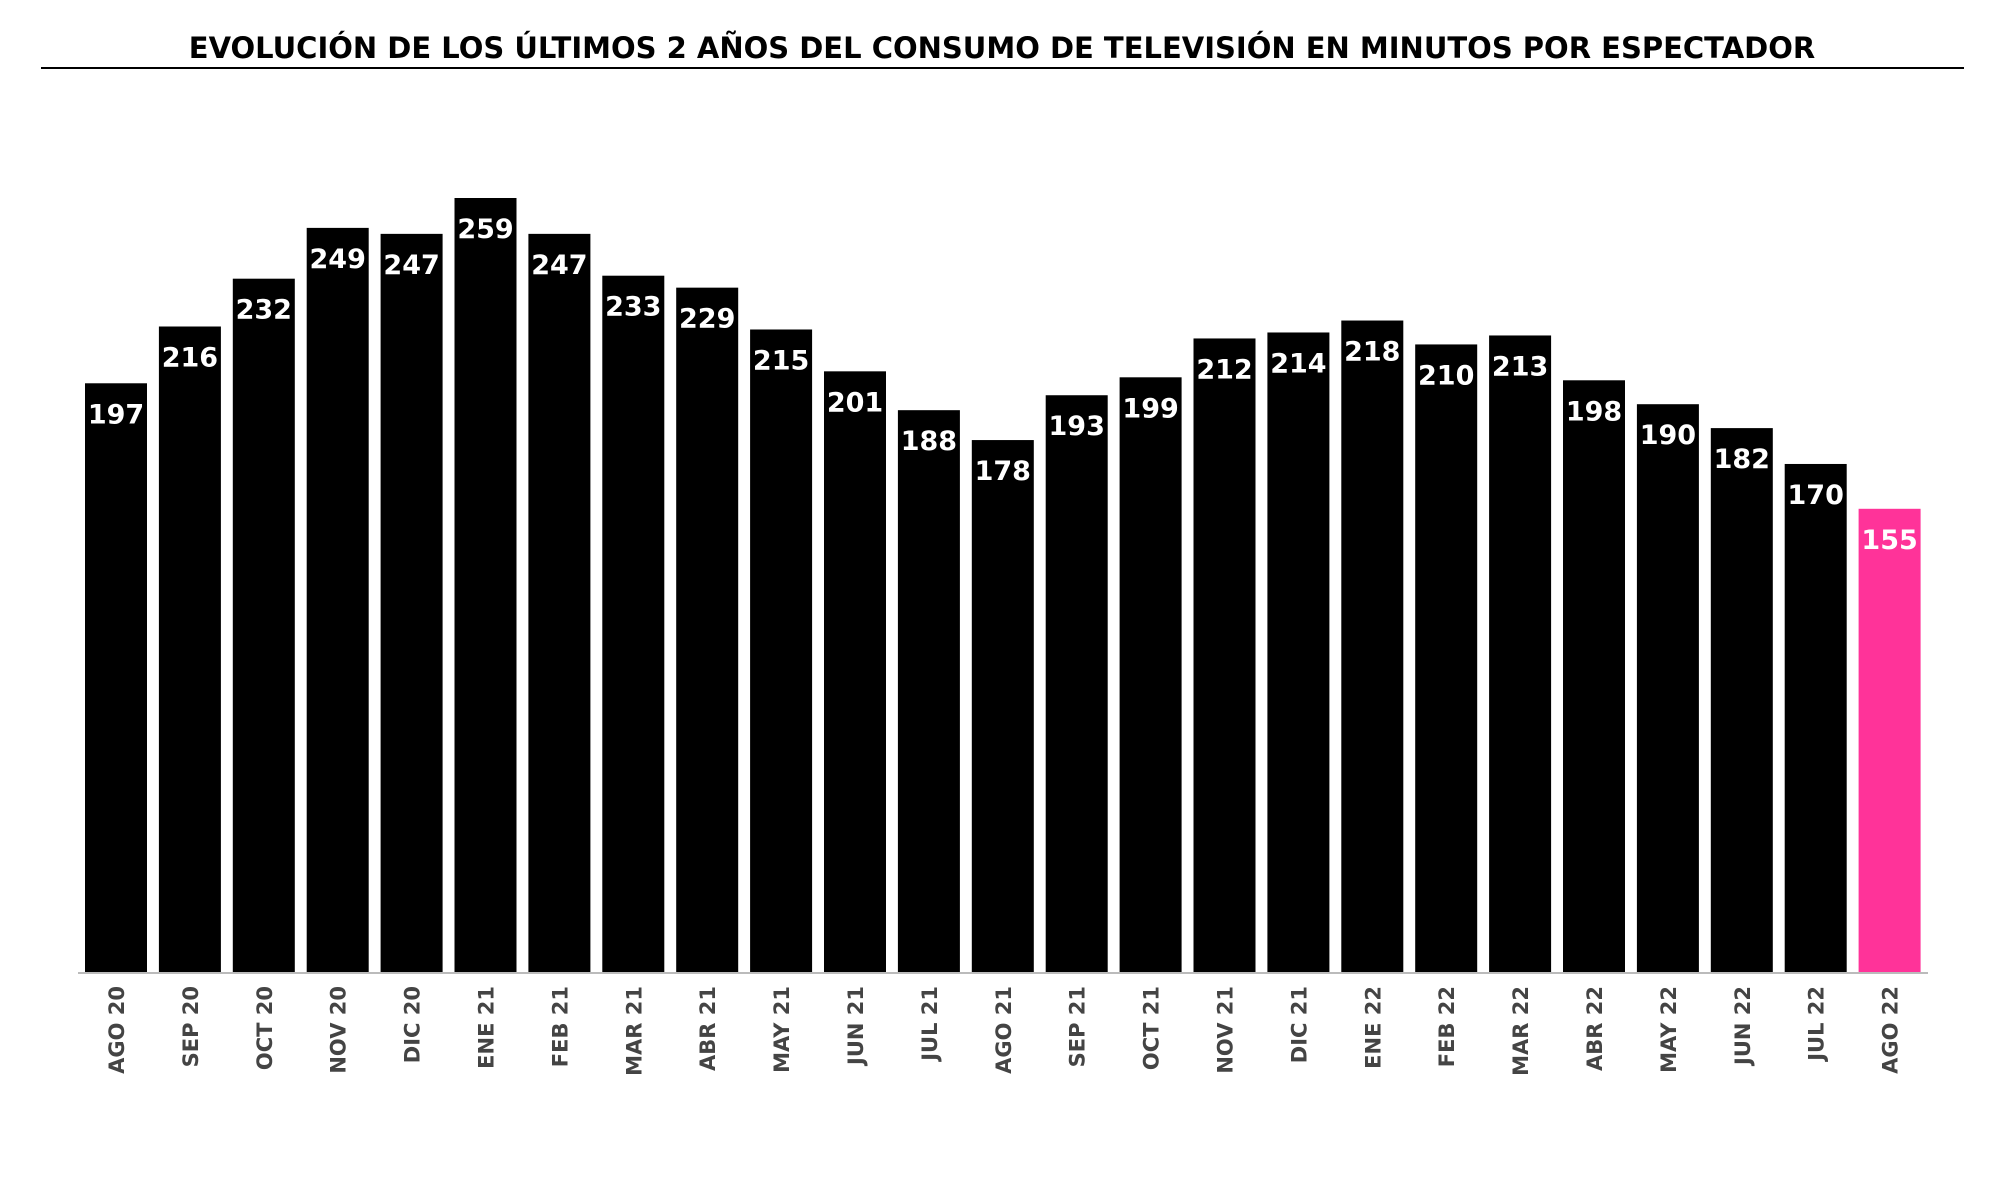  Describe the element at coordinates (1817, 1024) in the screenshot. I see `x-tick-label: JUL 22` at that location.